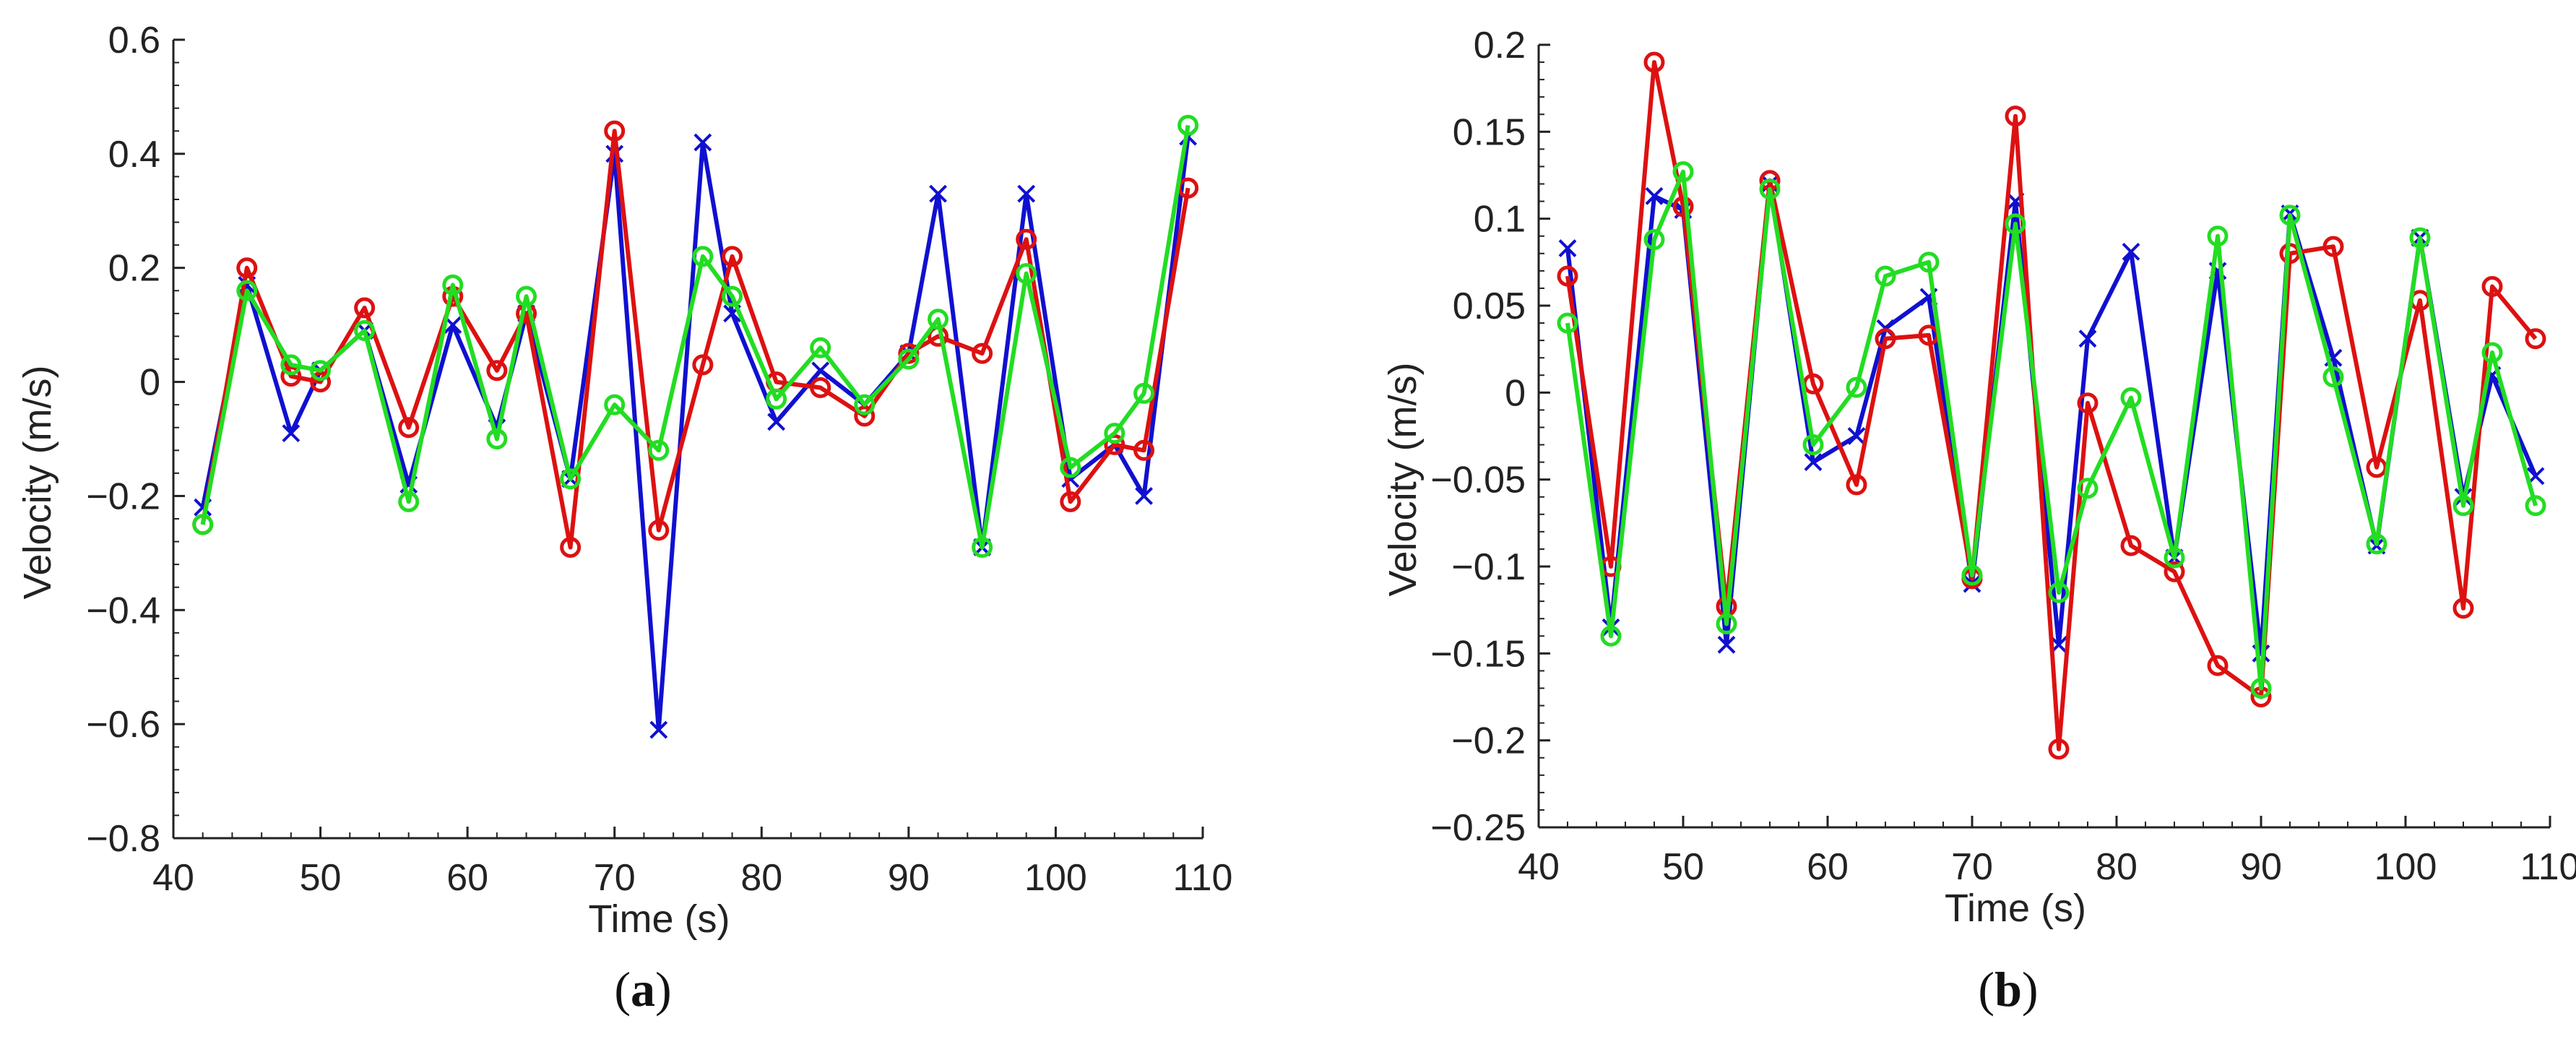 The width and height of the screenshot is (2576, 1047). Describe the element at coordinates (1490, 306) in the screenshot. I see `y-tick-label: 0.05` at that location.